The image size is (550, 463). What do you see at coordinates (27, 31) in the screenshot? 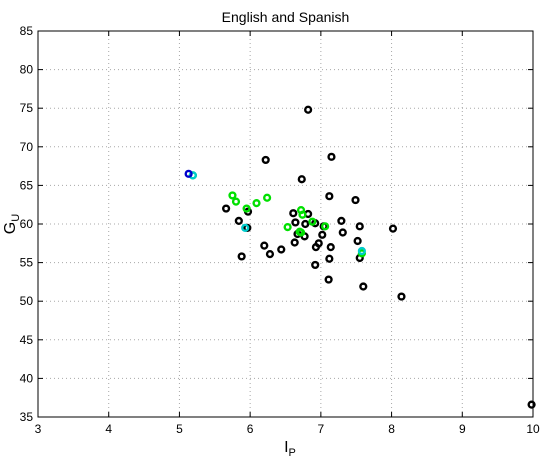
I see `y-tick-label: 85` at bounding box center [27, 31].